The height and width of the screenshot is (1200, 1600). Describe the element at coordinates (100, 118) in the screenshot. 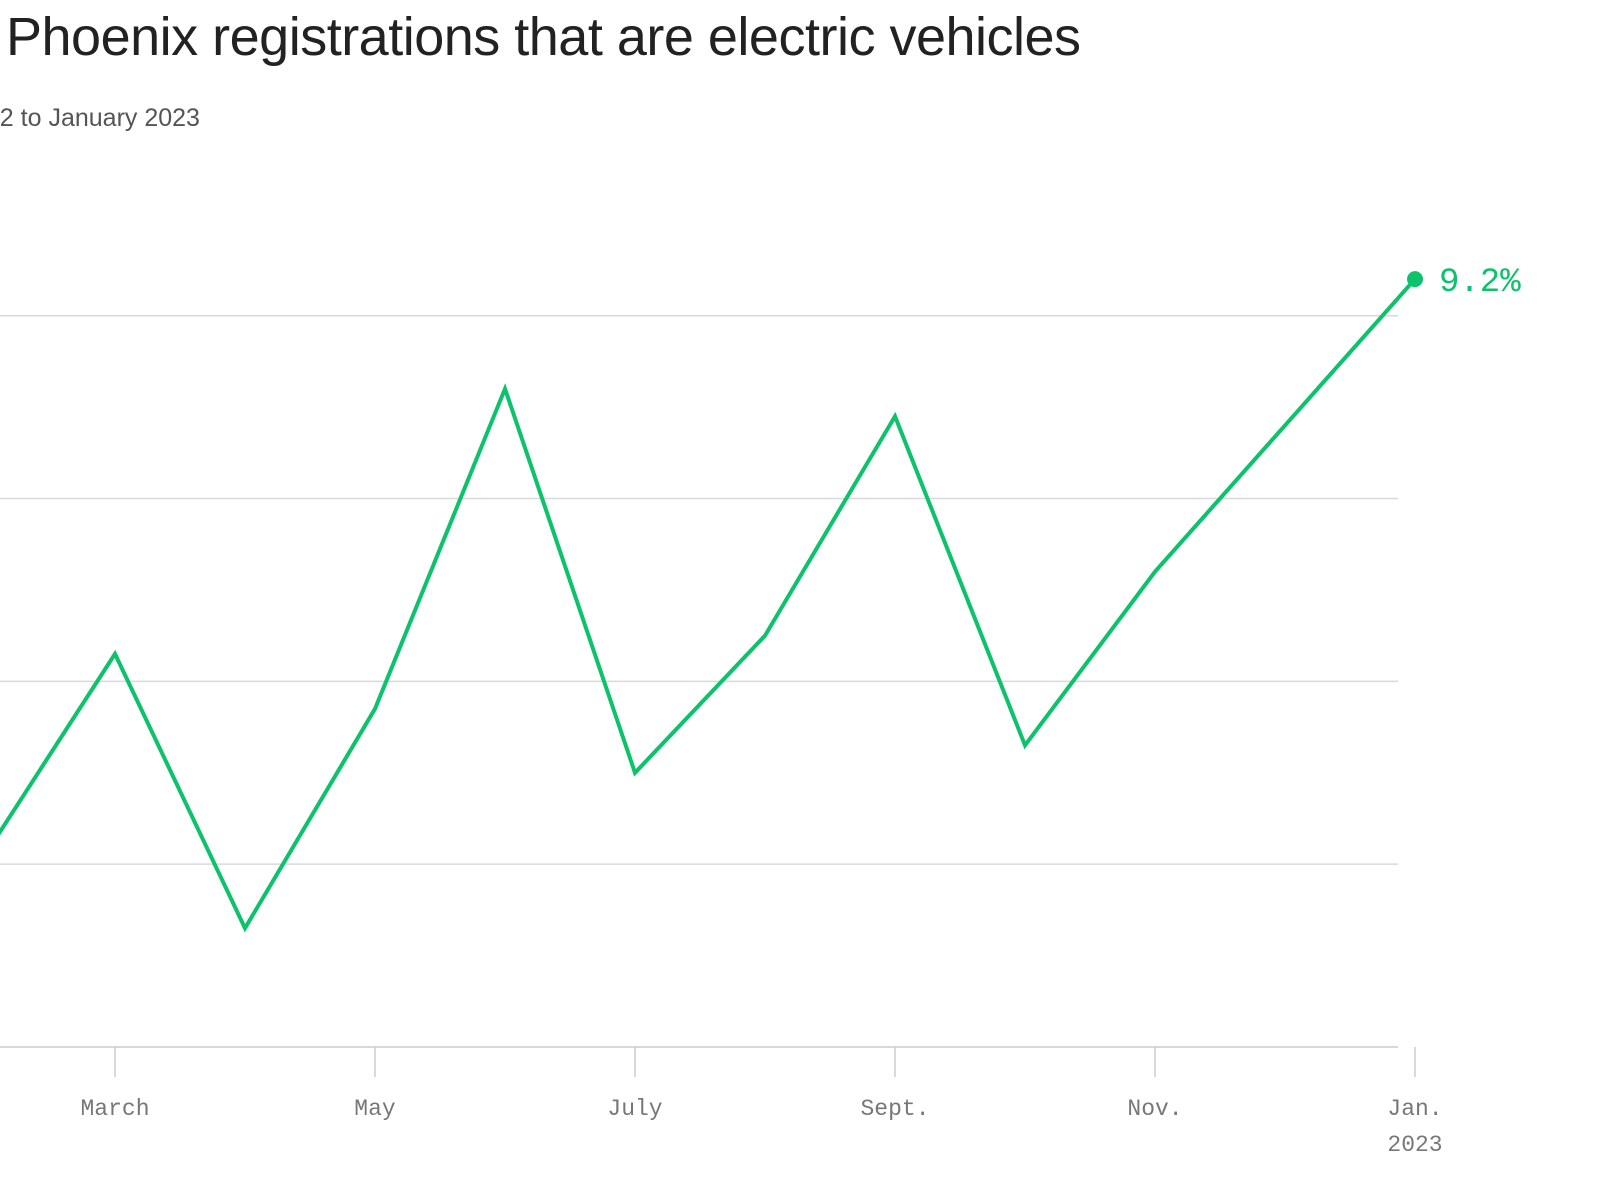

I see `chart-subtitle: 022 to January 2023` at that location.